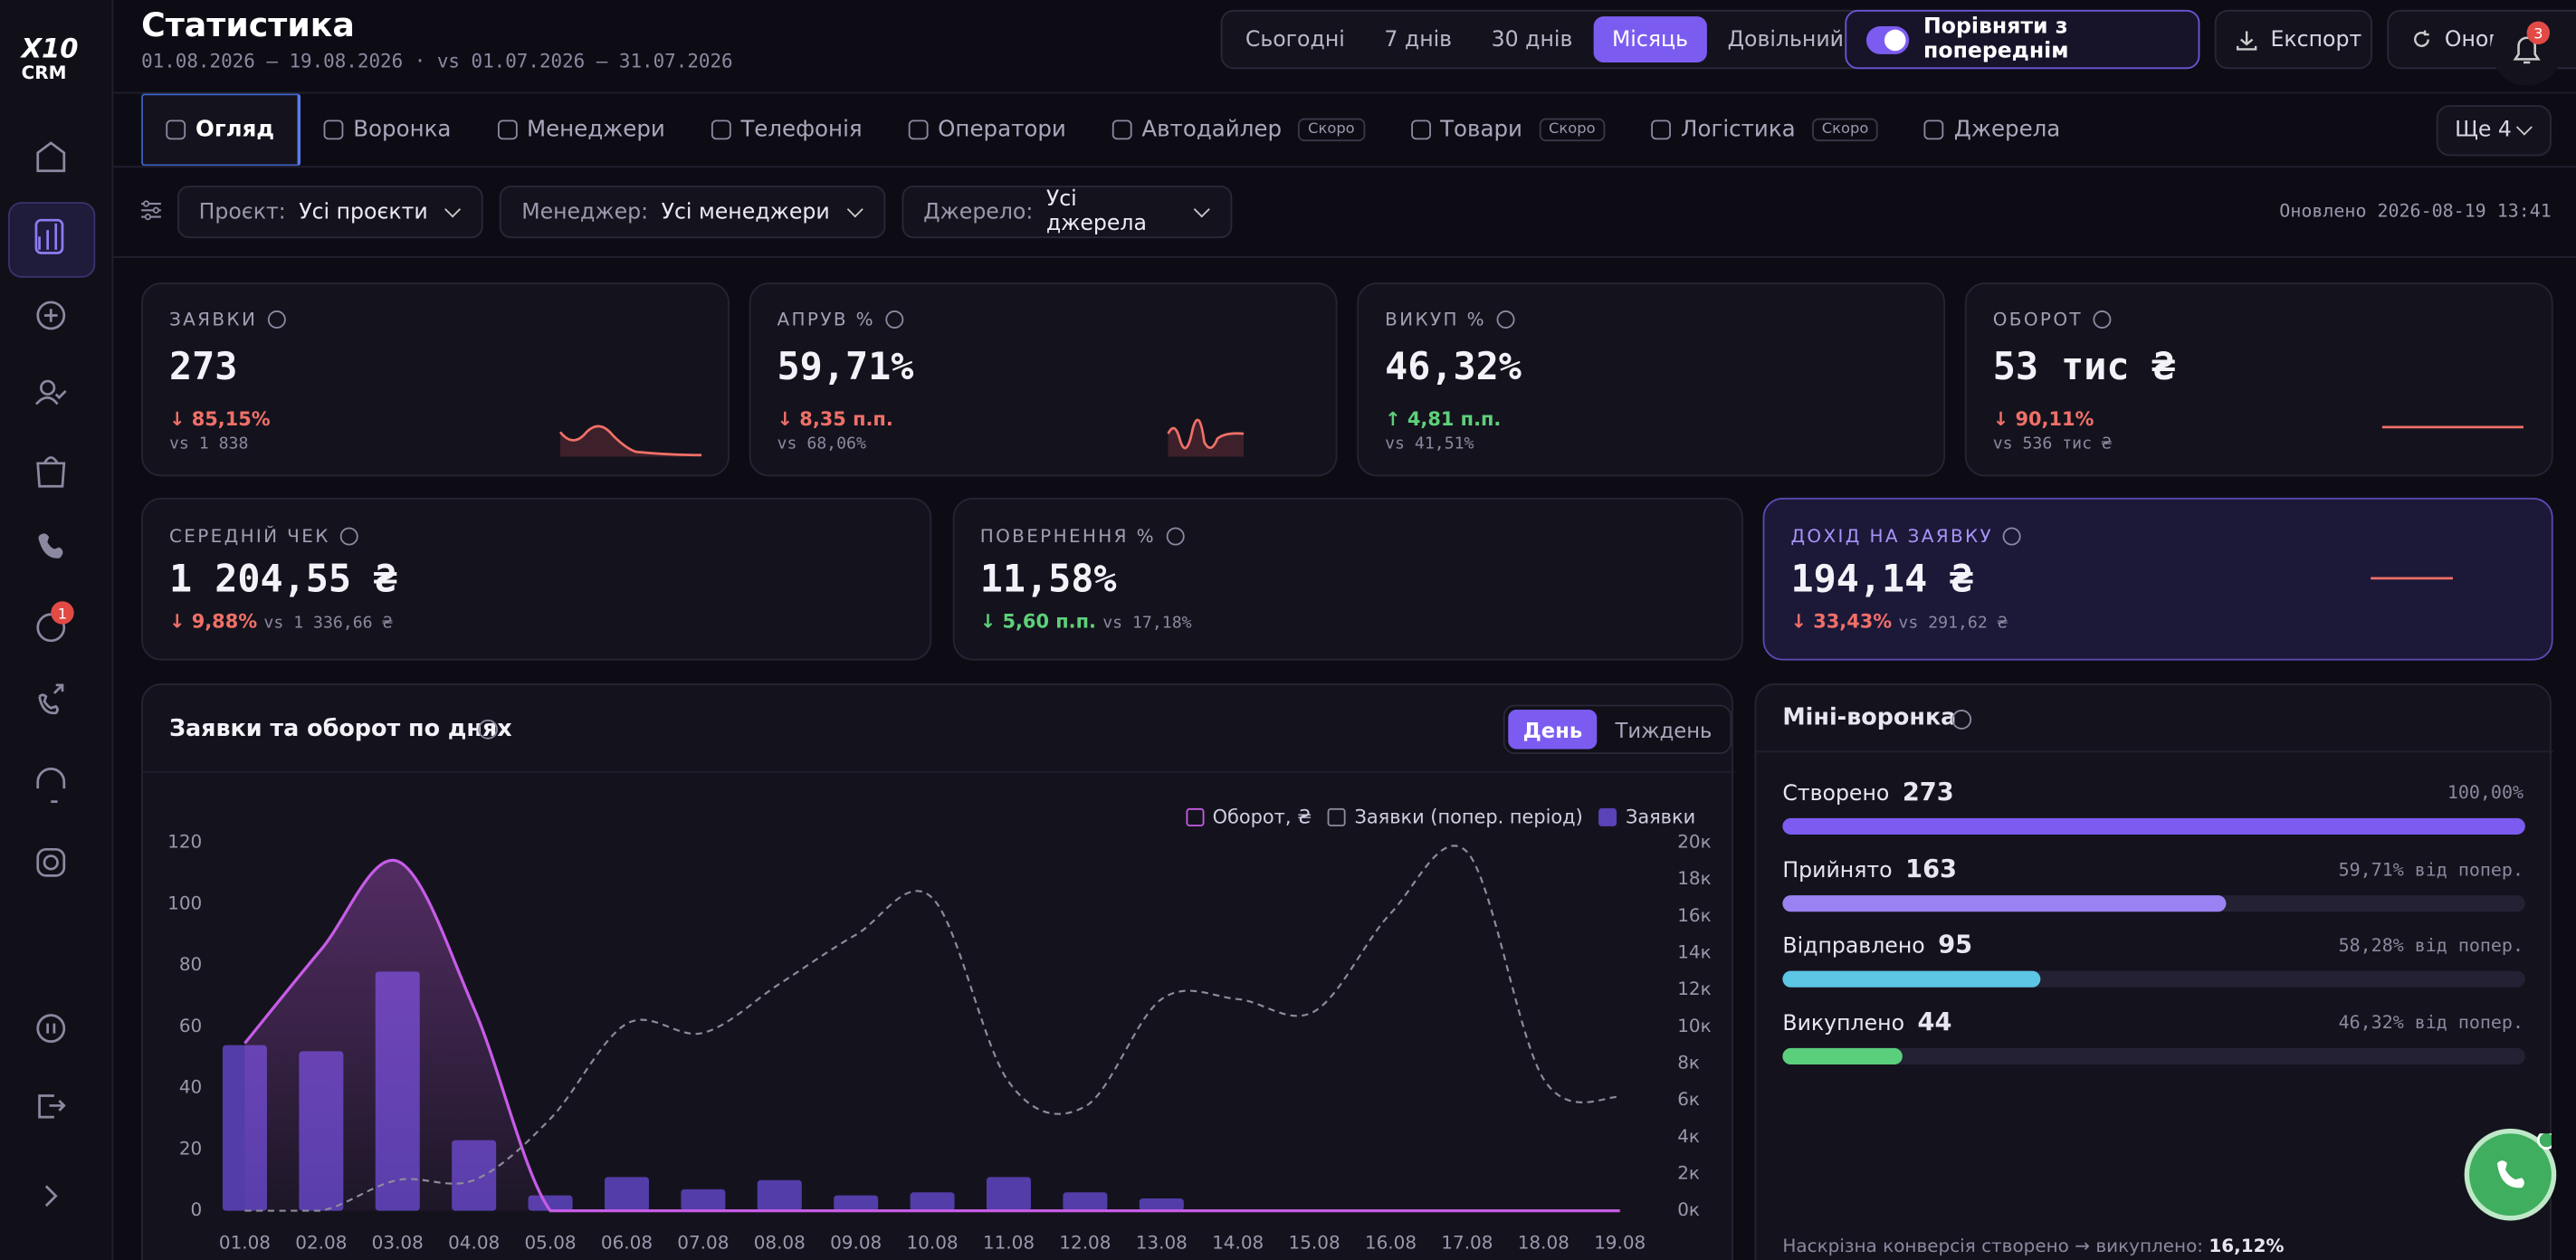  What do you see at coordinates (249, 537) in the screenshot?
I see `kpi-title: СЕРЕДНІЙ ЧЕК` at bounding box center [249, 537].